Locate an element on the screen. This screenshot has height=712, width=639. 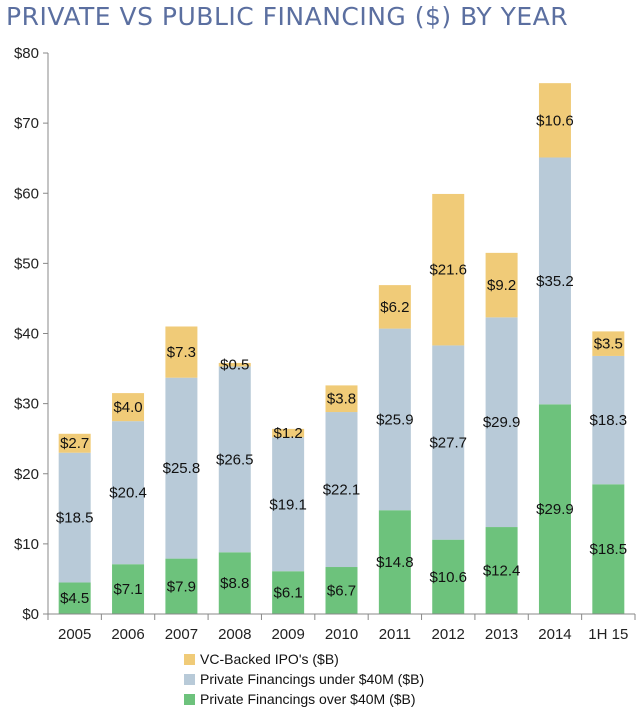
data-label-ipo: $21.6 is located at coordinates (448, 270).